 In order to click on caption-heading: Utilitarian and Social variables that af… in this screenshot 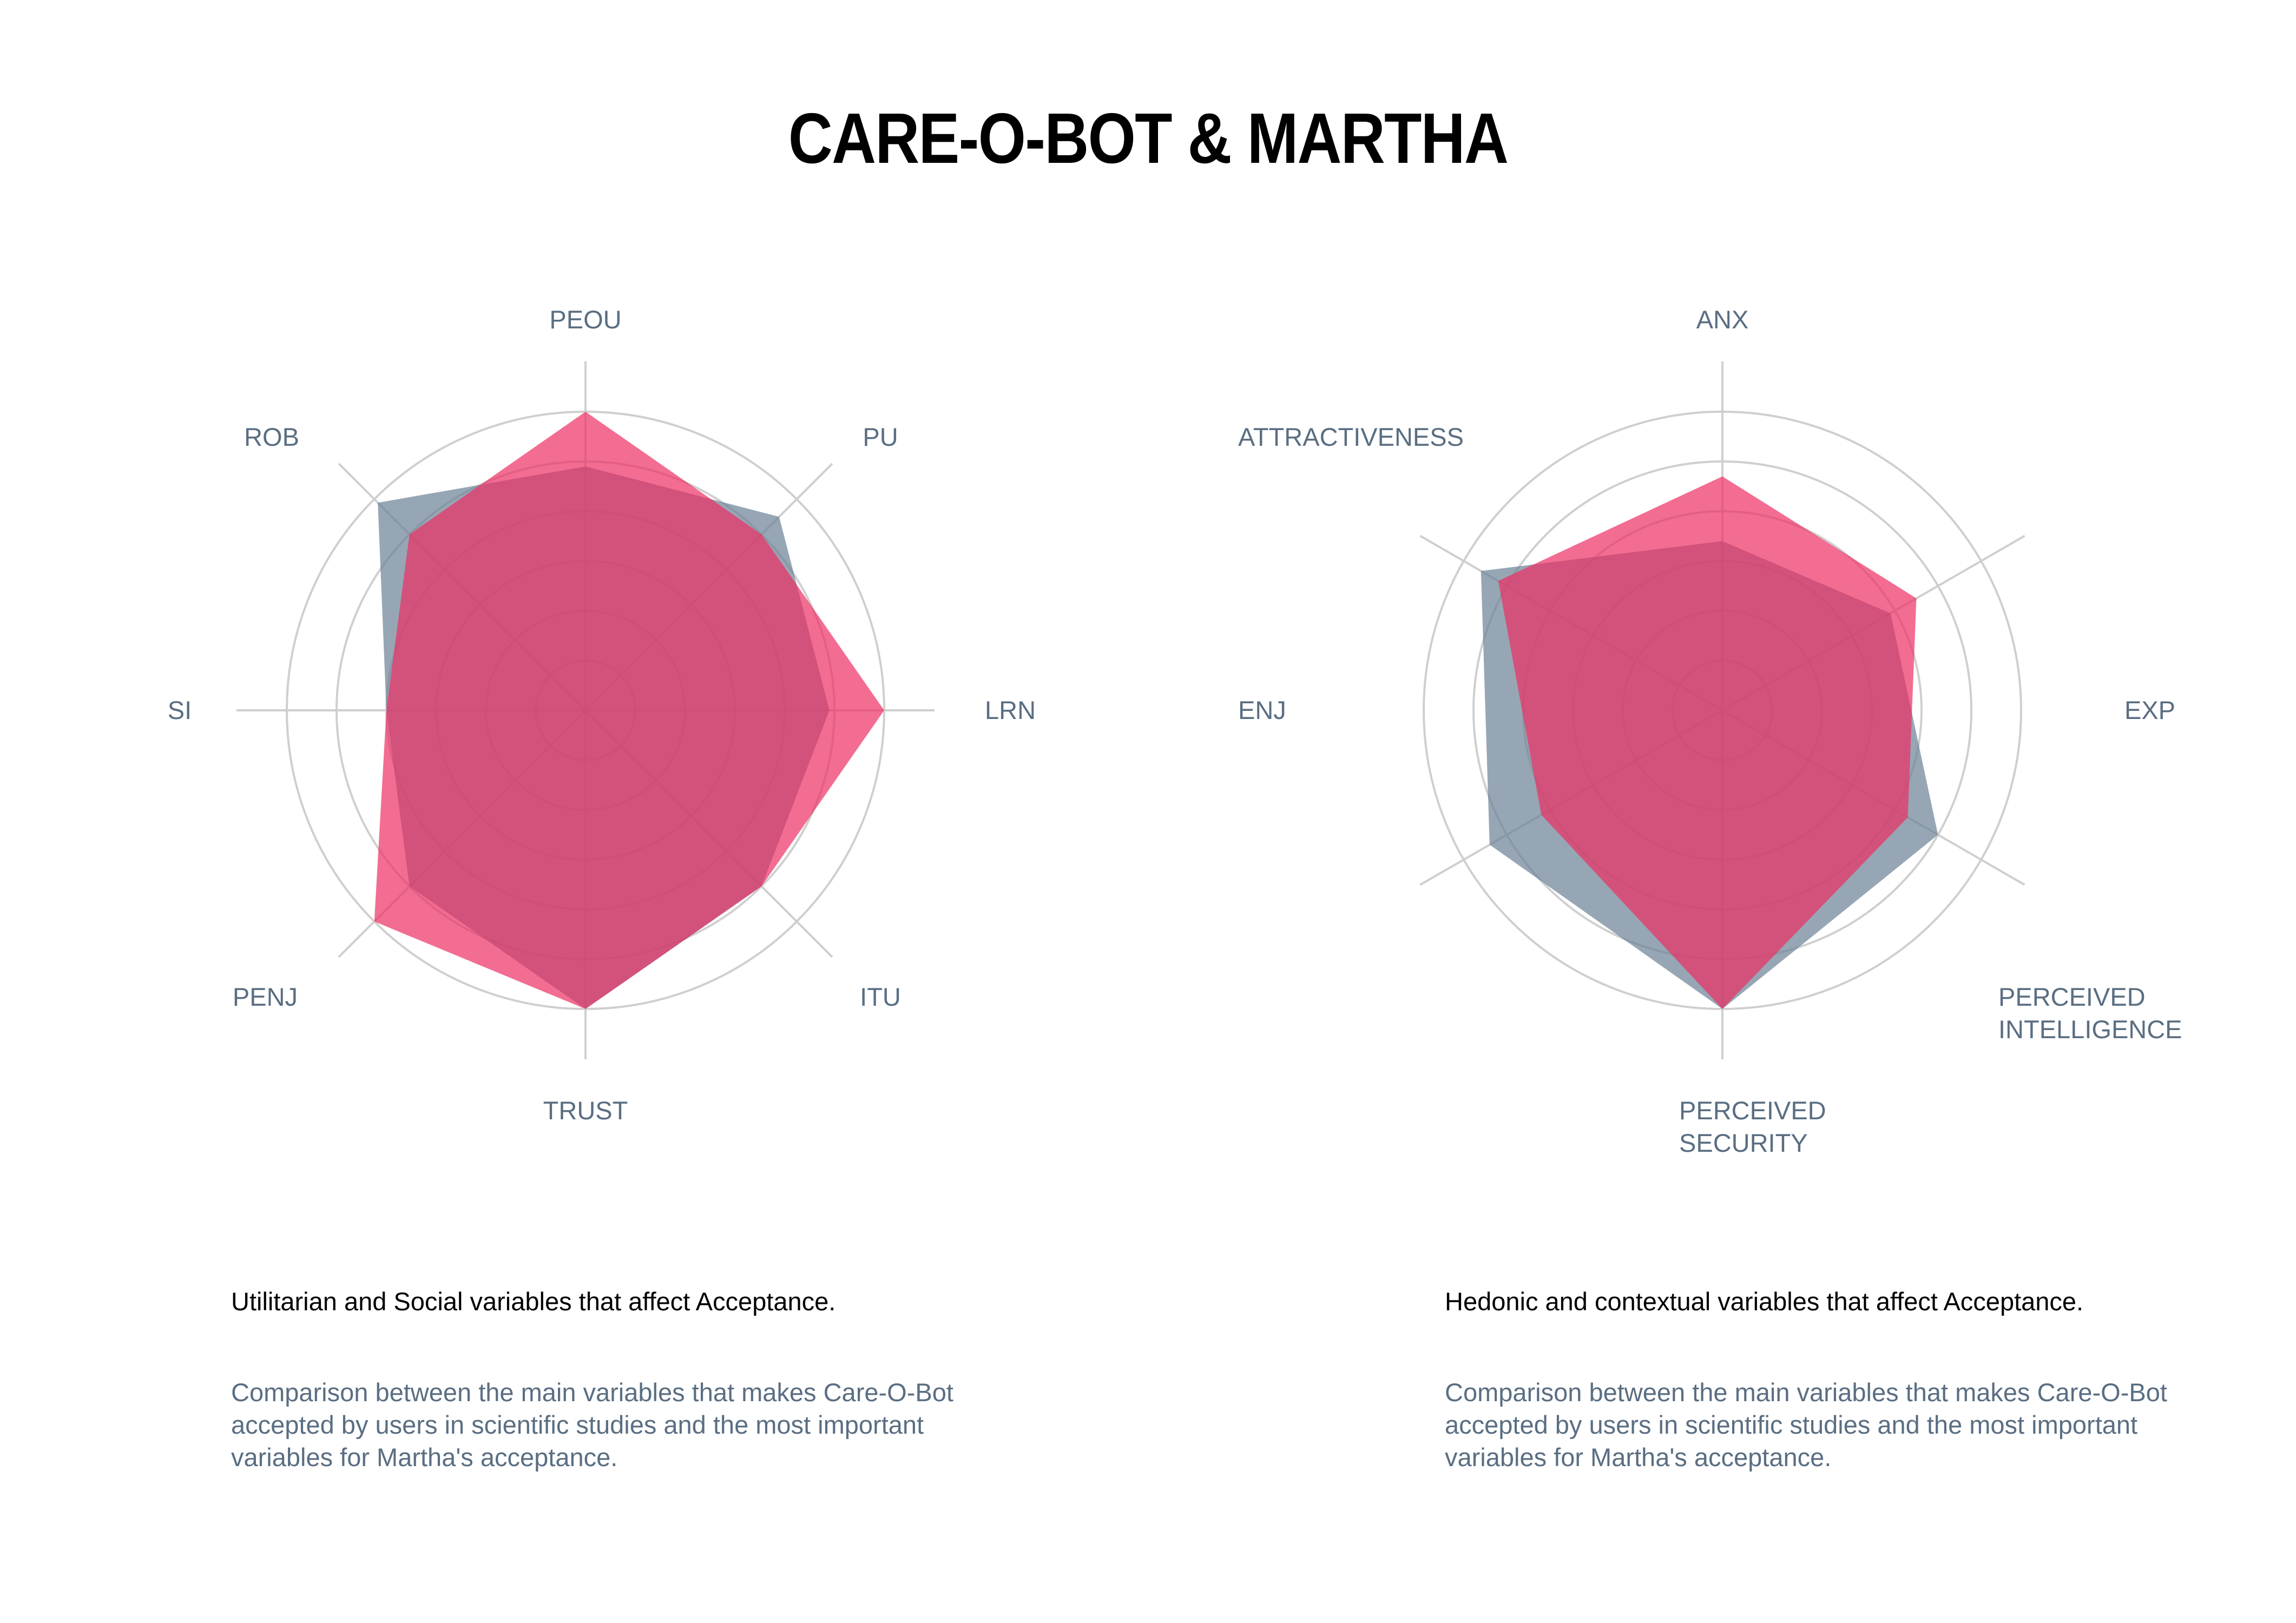, I will do `click(533, 1302)`.